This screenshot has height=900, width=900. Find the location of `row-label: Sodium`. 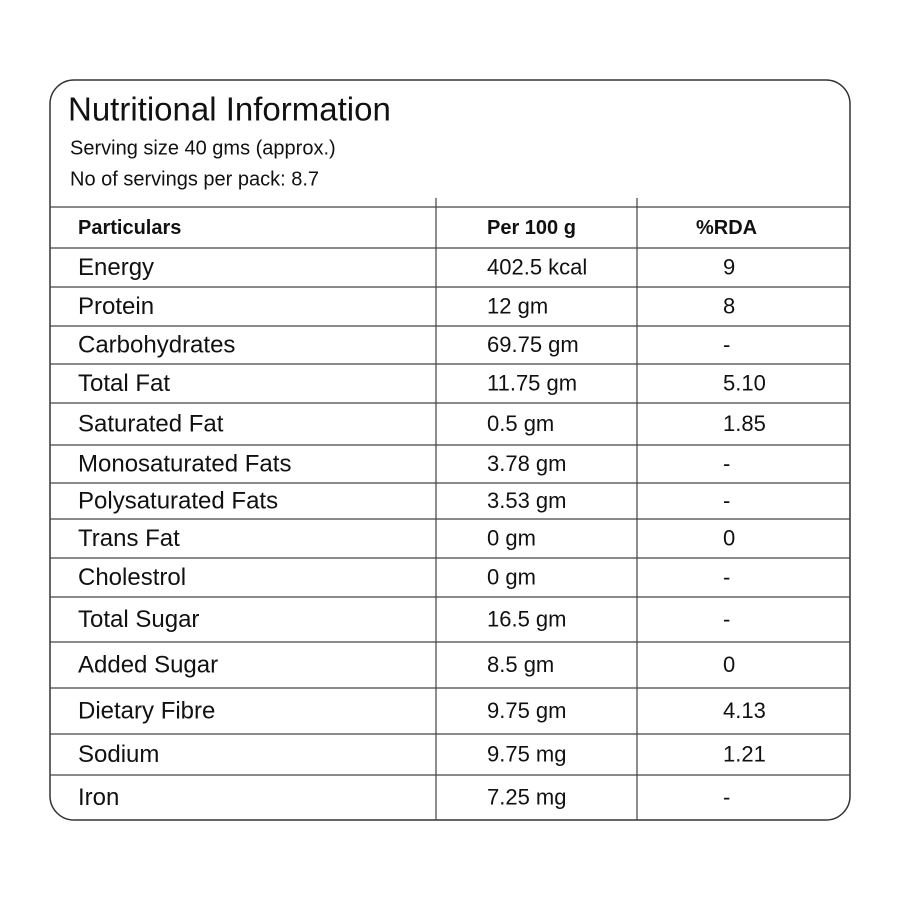

row-label: Sodium is located at coordinates (118, 754).